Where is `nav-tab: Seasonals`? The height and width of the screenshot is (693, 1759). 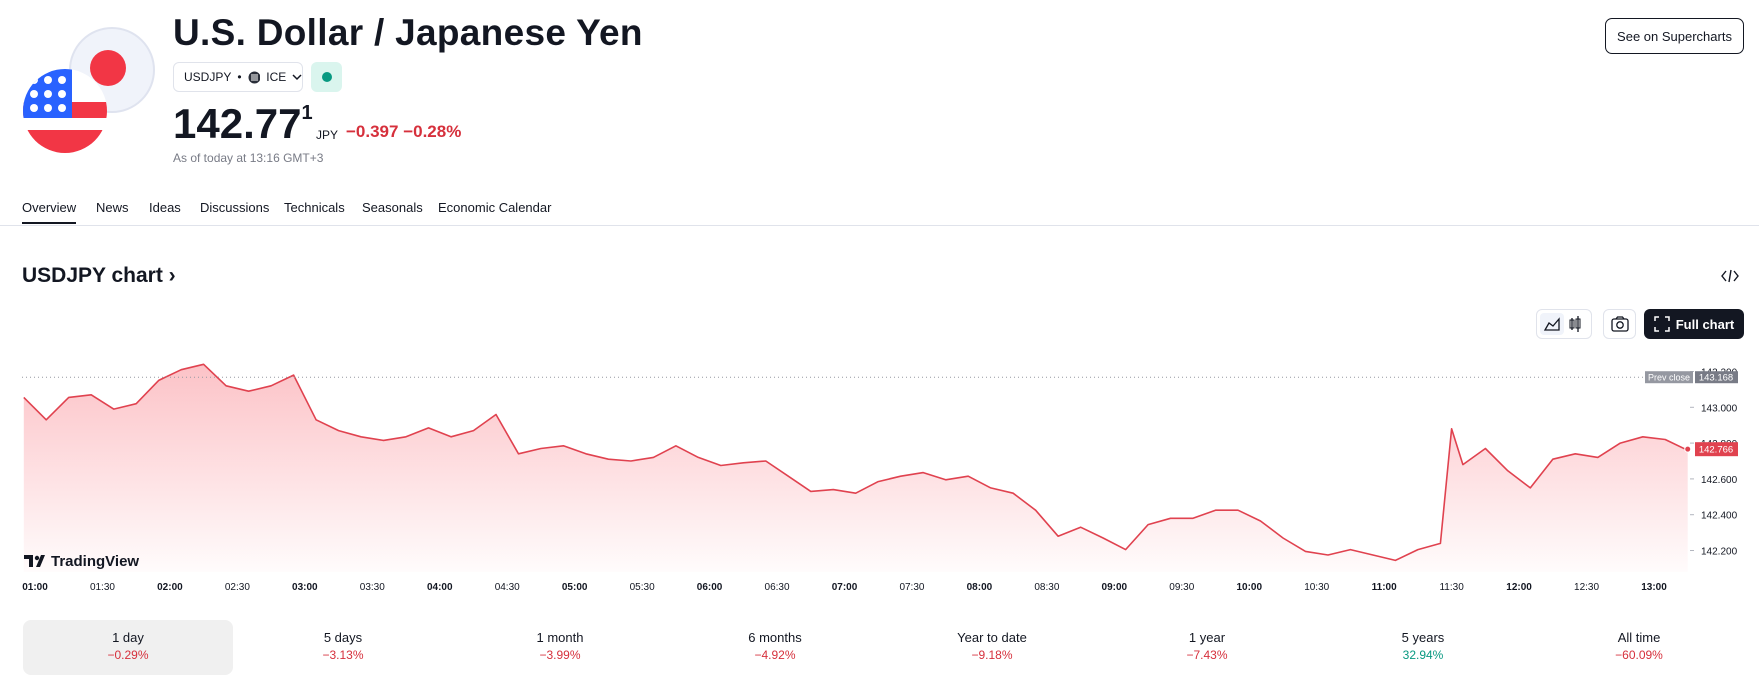 nav-tab: Seasonals is located at coordinates (392, 207).